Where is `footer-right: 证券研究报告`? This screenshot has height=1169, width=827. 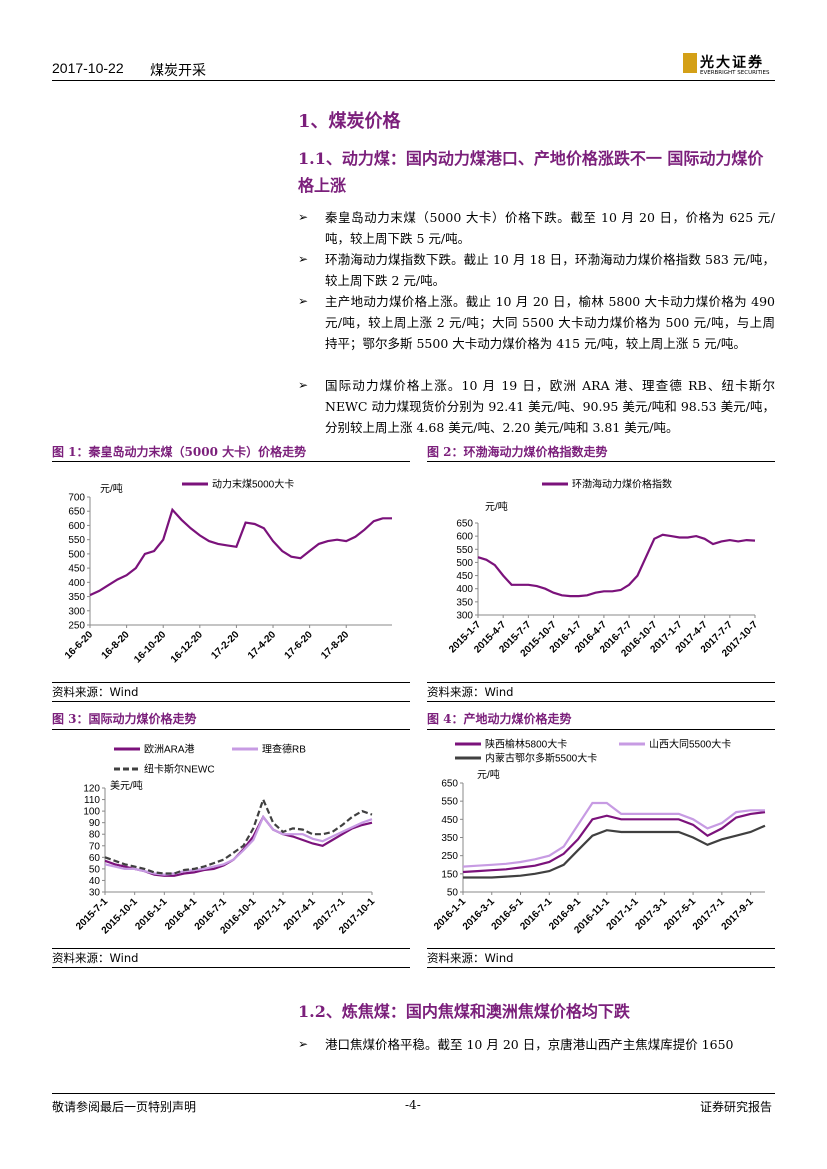 footer-right: 证券研究报告 is located at coordinates (736, 1107).